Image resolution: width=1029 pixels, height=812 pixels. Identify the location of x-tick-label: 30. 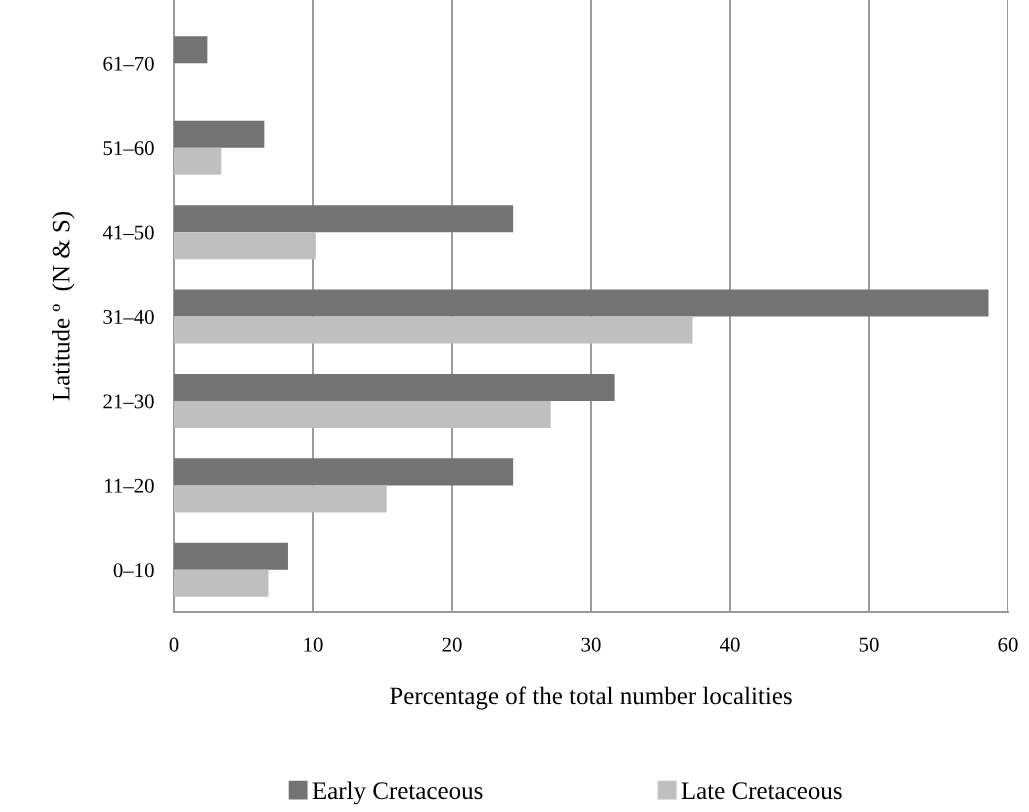
(591, 644).